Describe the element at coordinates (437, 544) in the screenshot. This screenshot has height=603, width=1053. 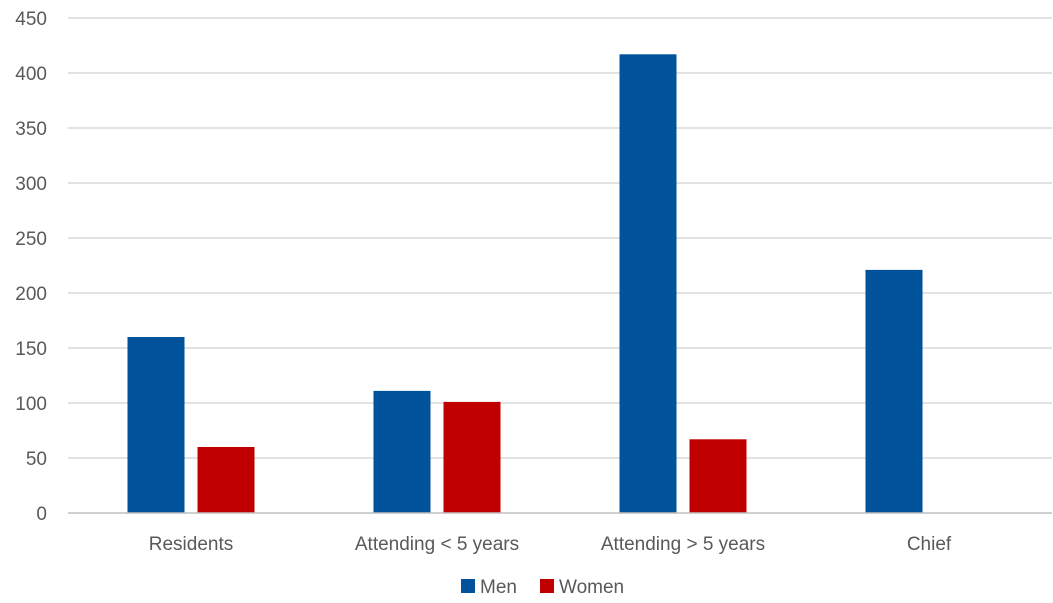
I see `x-category-label-attending-5-years: Attending < 5 years` at that location.